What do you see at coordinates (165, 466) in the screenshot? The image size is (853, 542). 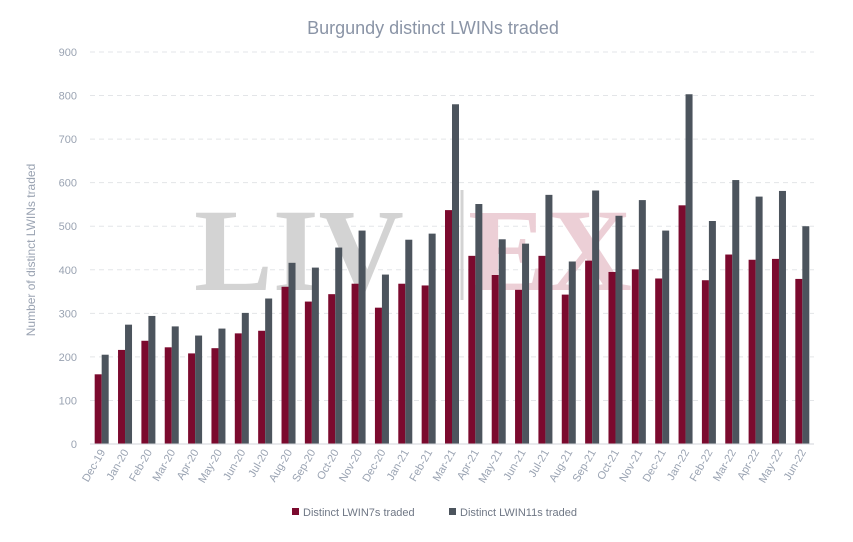 I see `x-tick-label: Mar-20` at bounding box center [165, 466].